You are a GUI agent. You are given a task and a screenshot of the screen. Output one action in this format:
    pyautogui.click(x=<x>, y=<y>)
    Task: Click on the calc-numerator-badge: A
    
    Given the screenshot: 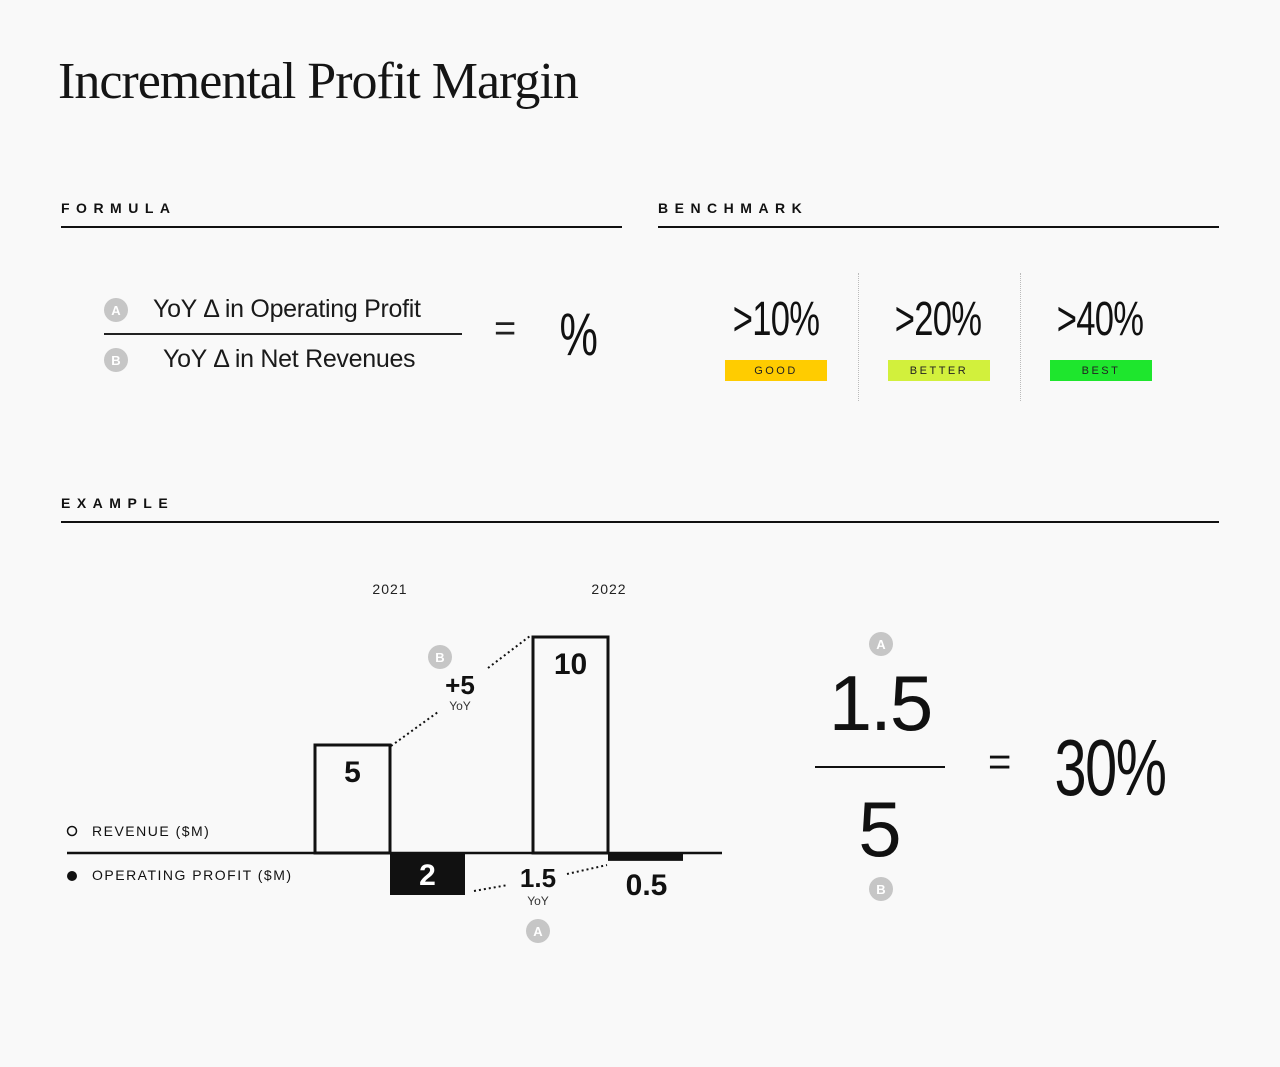 What is the action you would take?
    pyautogui.click(x=881, y=644)
    